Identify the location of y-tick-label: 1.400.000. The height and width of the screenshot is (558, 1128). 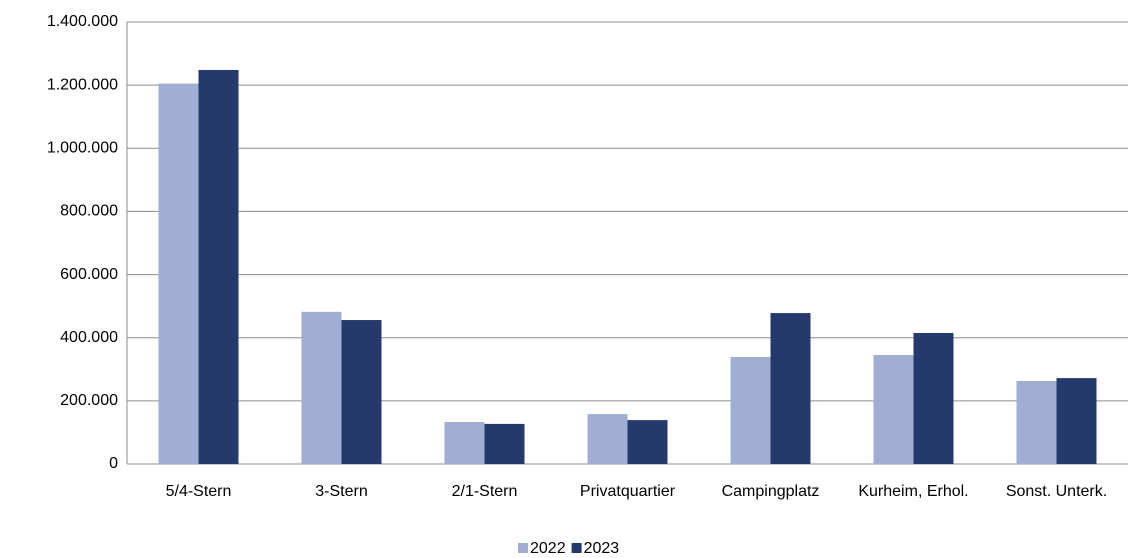
(82, 21).